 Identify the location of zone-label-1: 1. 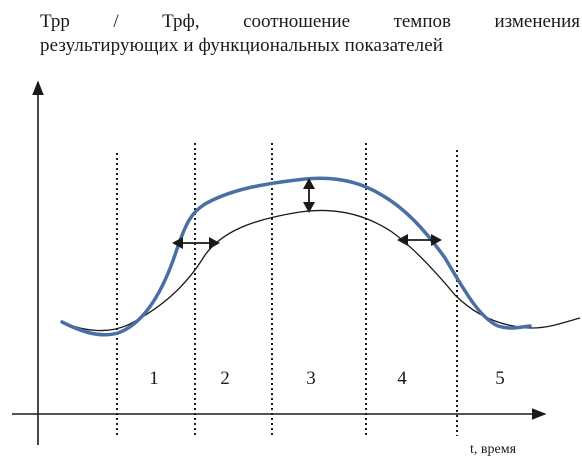
(154, 378).